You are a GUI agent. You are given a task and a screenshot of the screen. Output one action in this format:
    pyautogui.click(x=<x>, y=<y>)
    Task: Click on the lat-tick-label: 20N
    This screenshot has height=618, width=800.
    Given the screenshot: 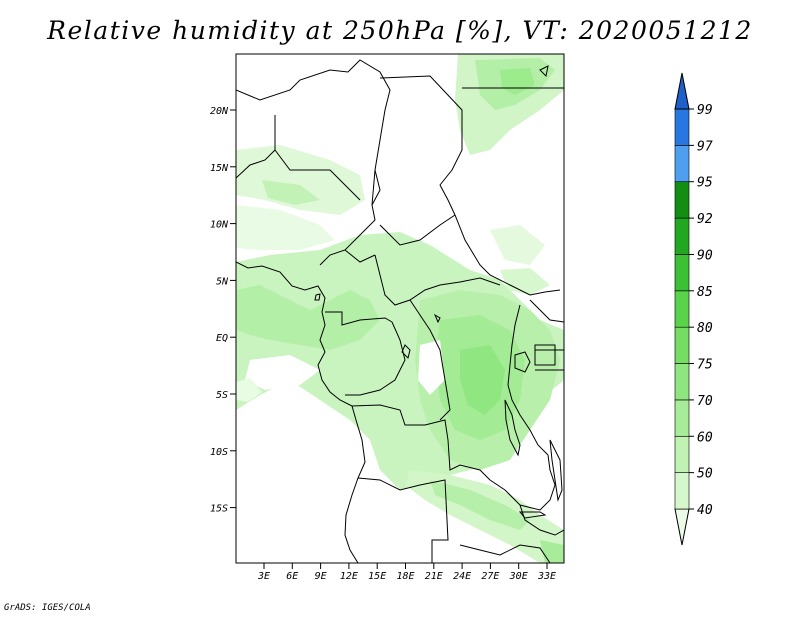 What is the action you would take?
    pyautogui.click(x=219, y=111)
    